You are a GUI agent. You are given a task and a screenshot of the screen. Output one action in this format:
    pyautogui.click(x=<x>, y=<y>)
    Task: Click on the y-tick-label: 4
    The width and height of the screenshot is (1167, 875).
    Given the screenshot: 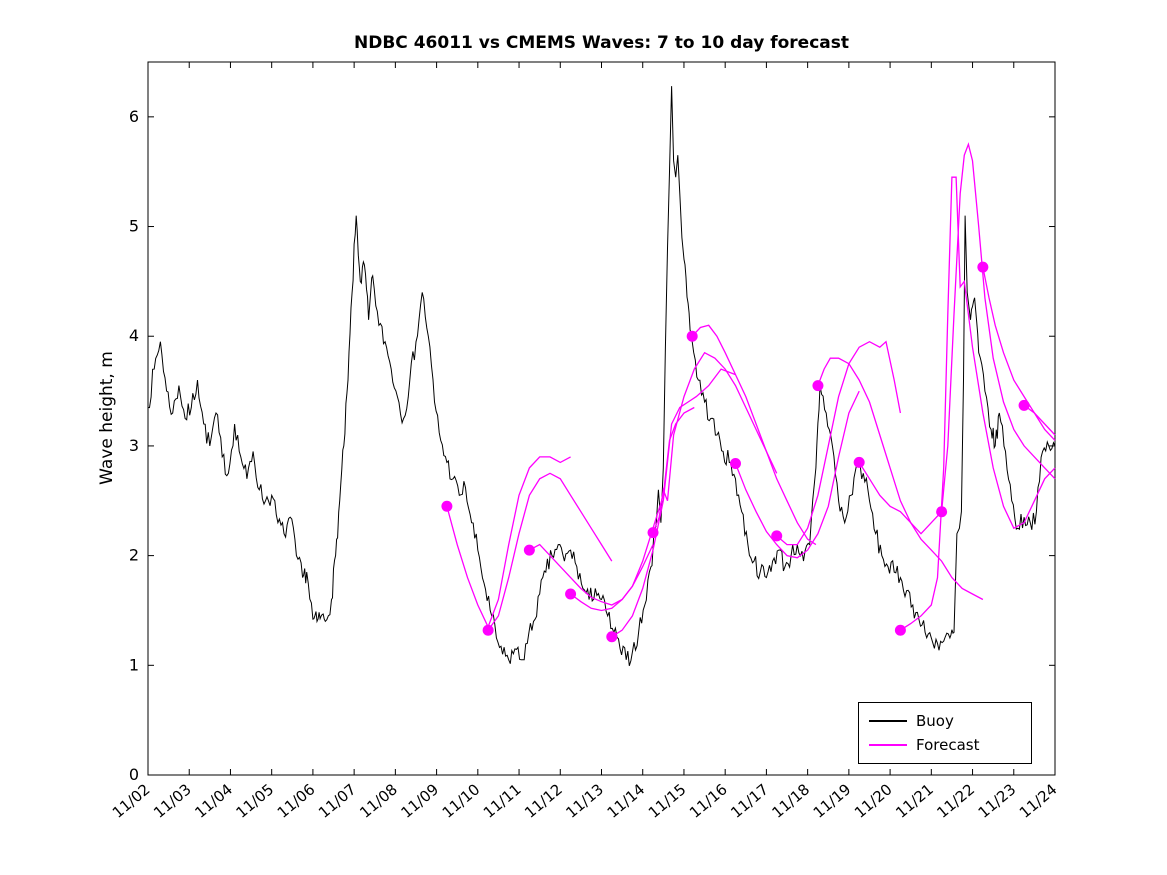 What is the action you would take?
    pyautogui.click(x=134, y=335)
    